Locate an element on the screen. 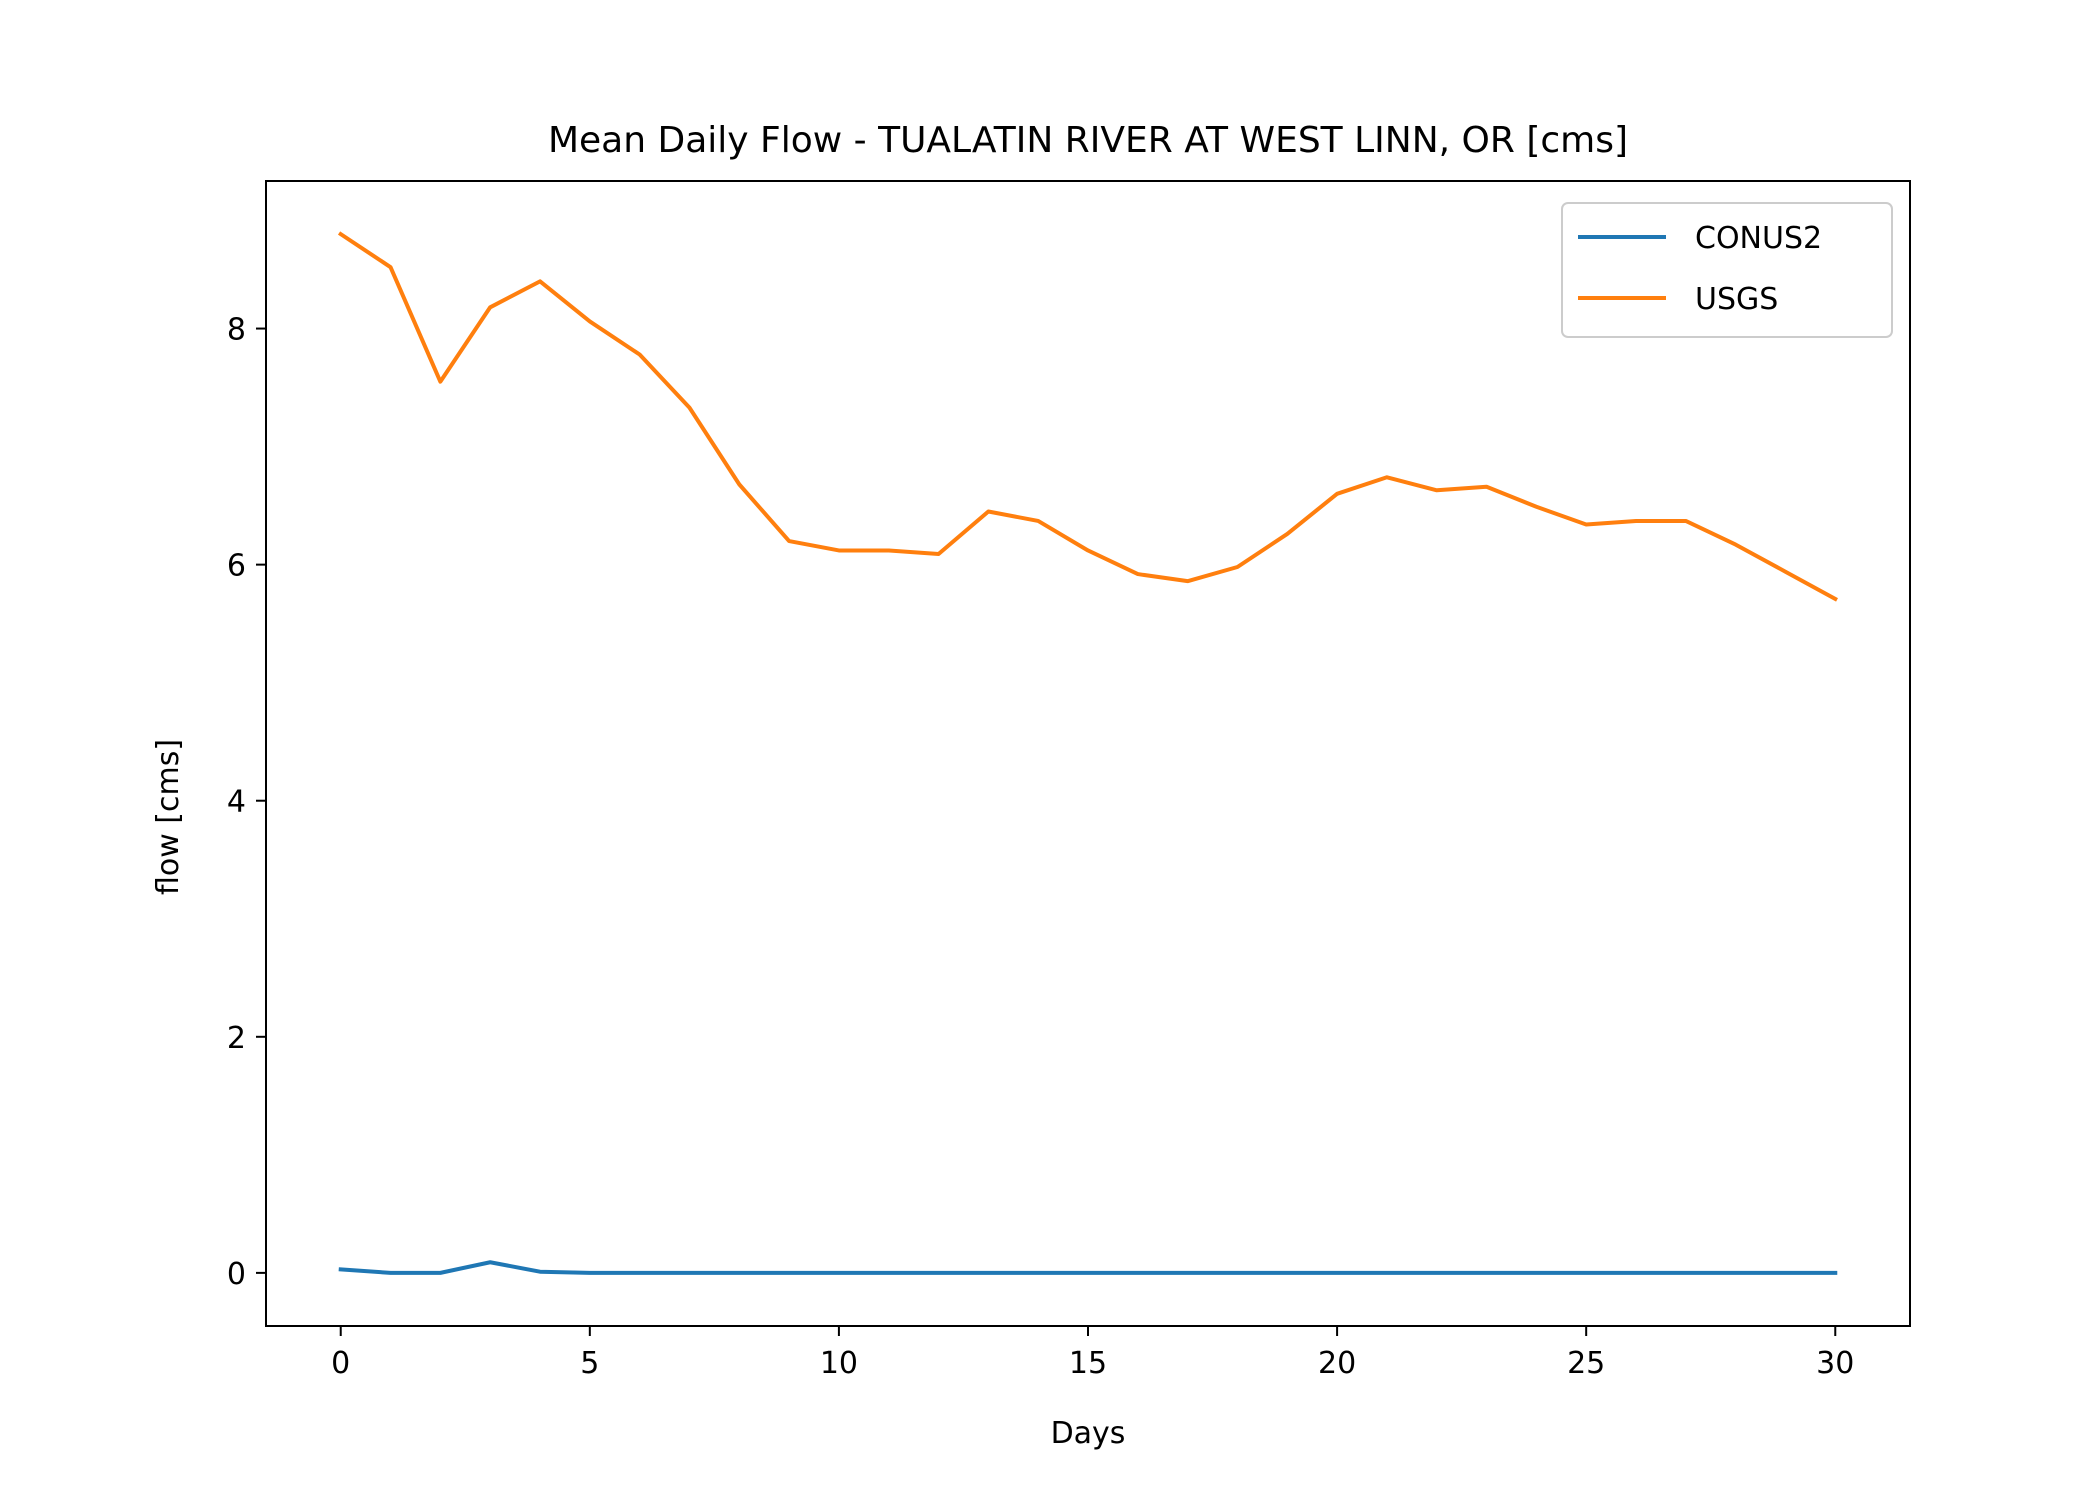 This screenshot has height=1504, width=2100. y-tick-label: 4 is located at coordinates (236, 802).